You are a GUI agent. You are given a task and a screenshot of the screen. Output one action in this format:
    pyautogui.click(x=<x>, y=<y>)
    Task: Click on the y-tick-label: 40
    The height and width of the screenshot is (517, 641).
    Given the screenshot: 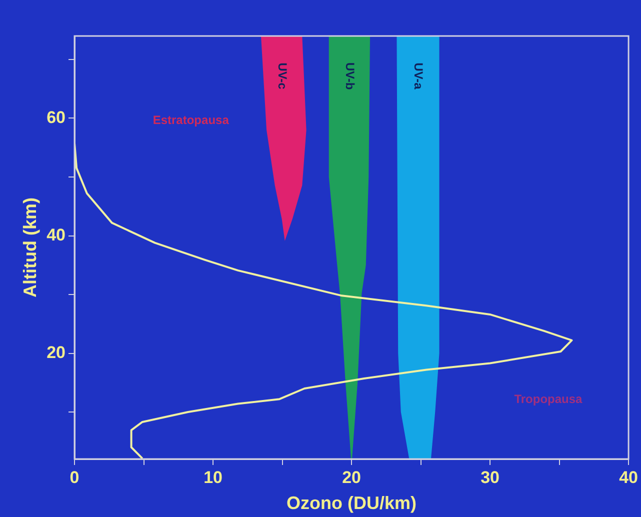 What is the action you would take?
    pyautogui.click(x=56, y=234)
    